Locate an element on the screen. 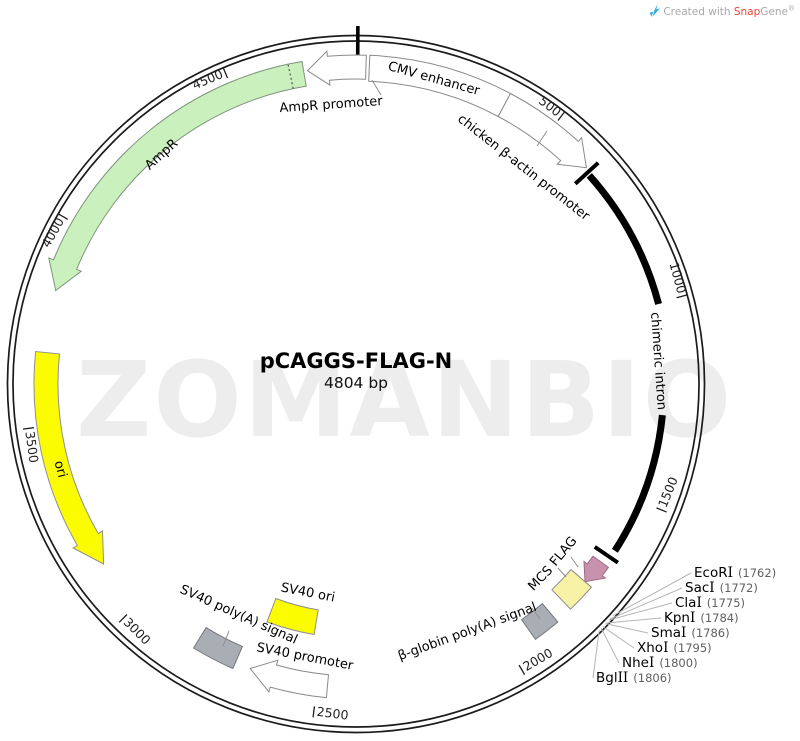 The width and height of the screenshot is (800, 741). enzyme-line-saci is located at coordinates (646, 603).